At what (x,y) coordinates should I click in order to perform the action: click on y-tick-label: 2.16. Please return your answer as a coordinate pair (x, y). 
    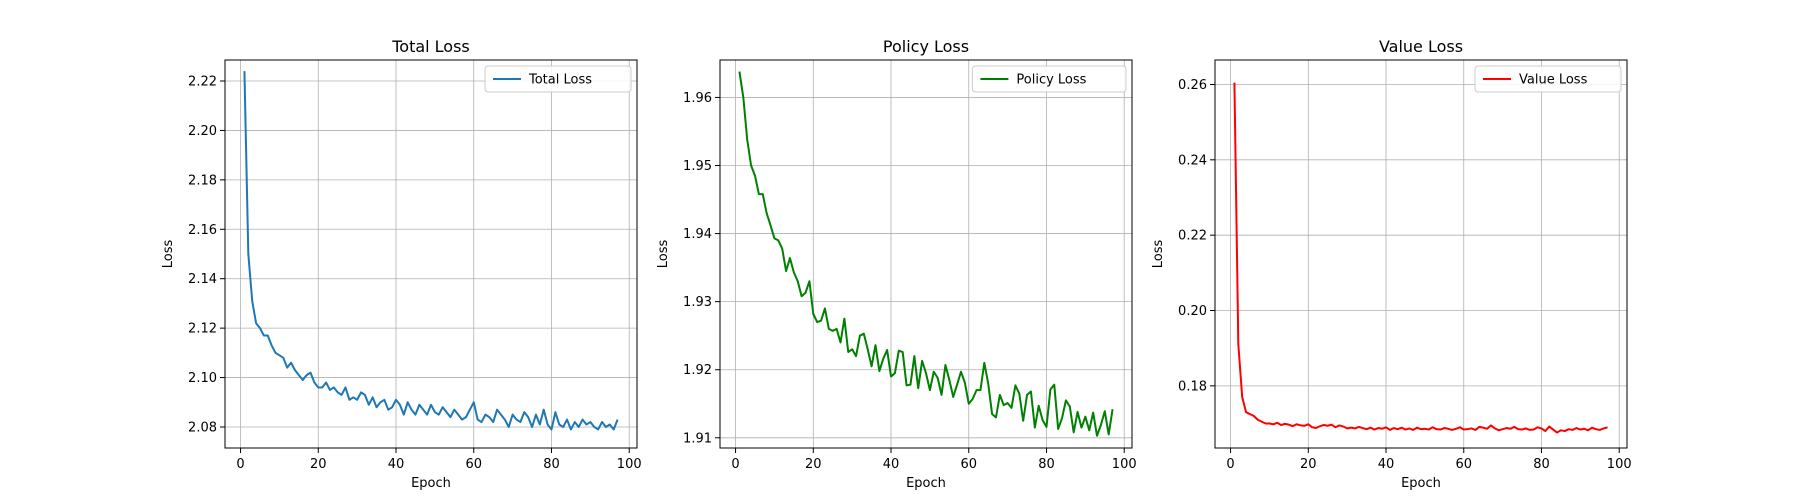
    Looking at the image, I should click on (202, 230).